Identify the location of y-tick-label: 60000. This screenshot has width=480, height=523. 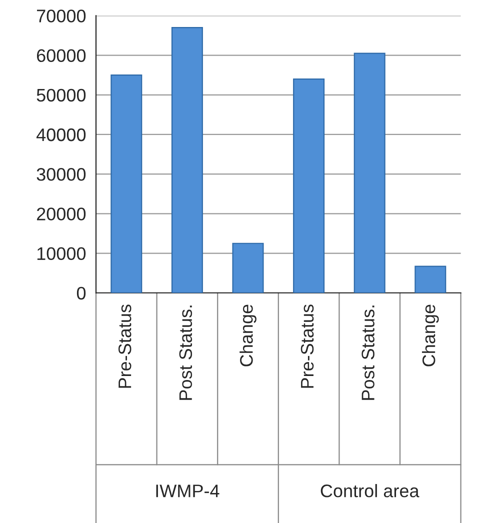
(61, 55).